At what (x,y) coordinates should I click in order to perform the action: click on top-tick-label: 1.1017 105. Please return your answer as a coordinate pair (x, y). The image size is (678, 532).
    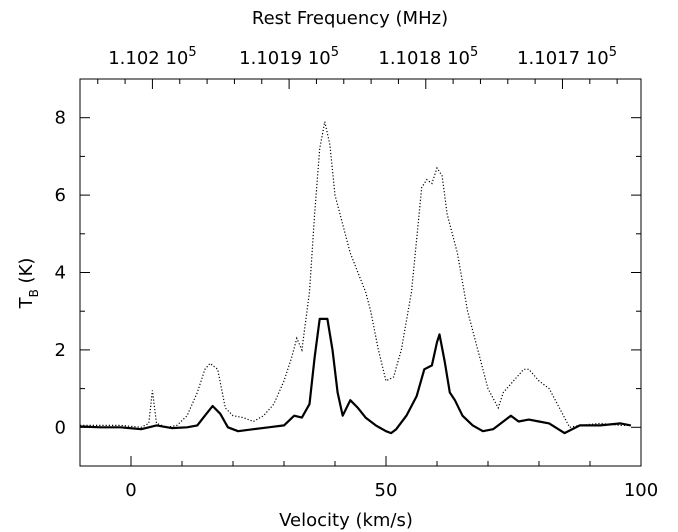
    Looking at the image, I should click on (567, 57).